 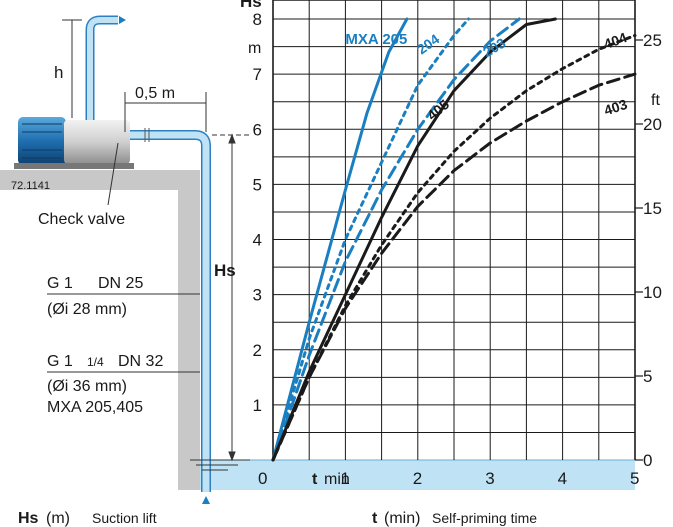 What do you see at coordinates (220, 465) in the screenshot?
I see `water-level-symbol` at bounding box center [220, 465].